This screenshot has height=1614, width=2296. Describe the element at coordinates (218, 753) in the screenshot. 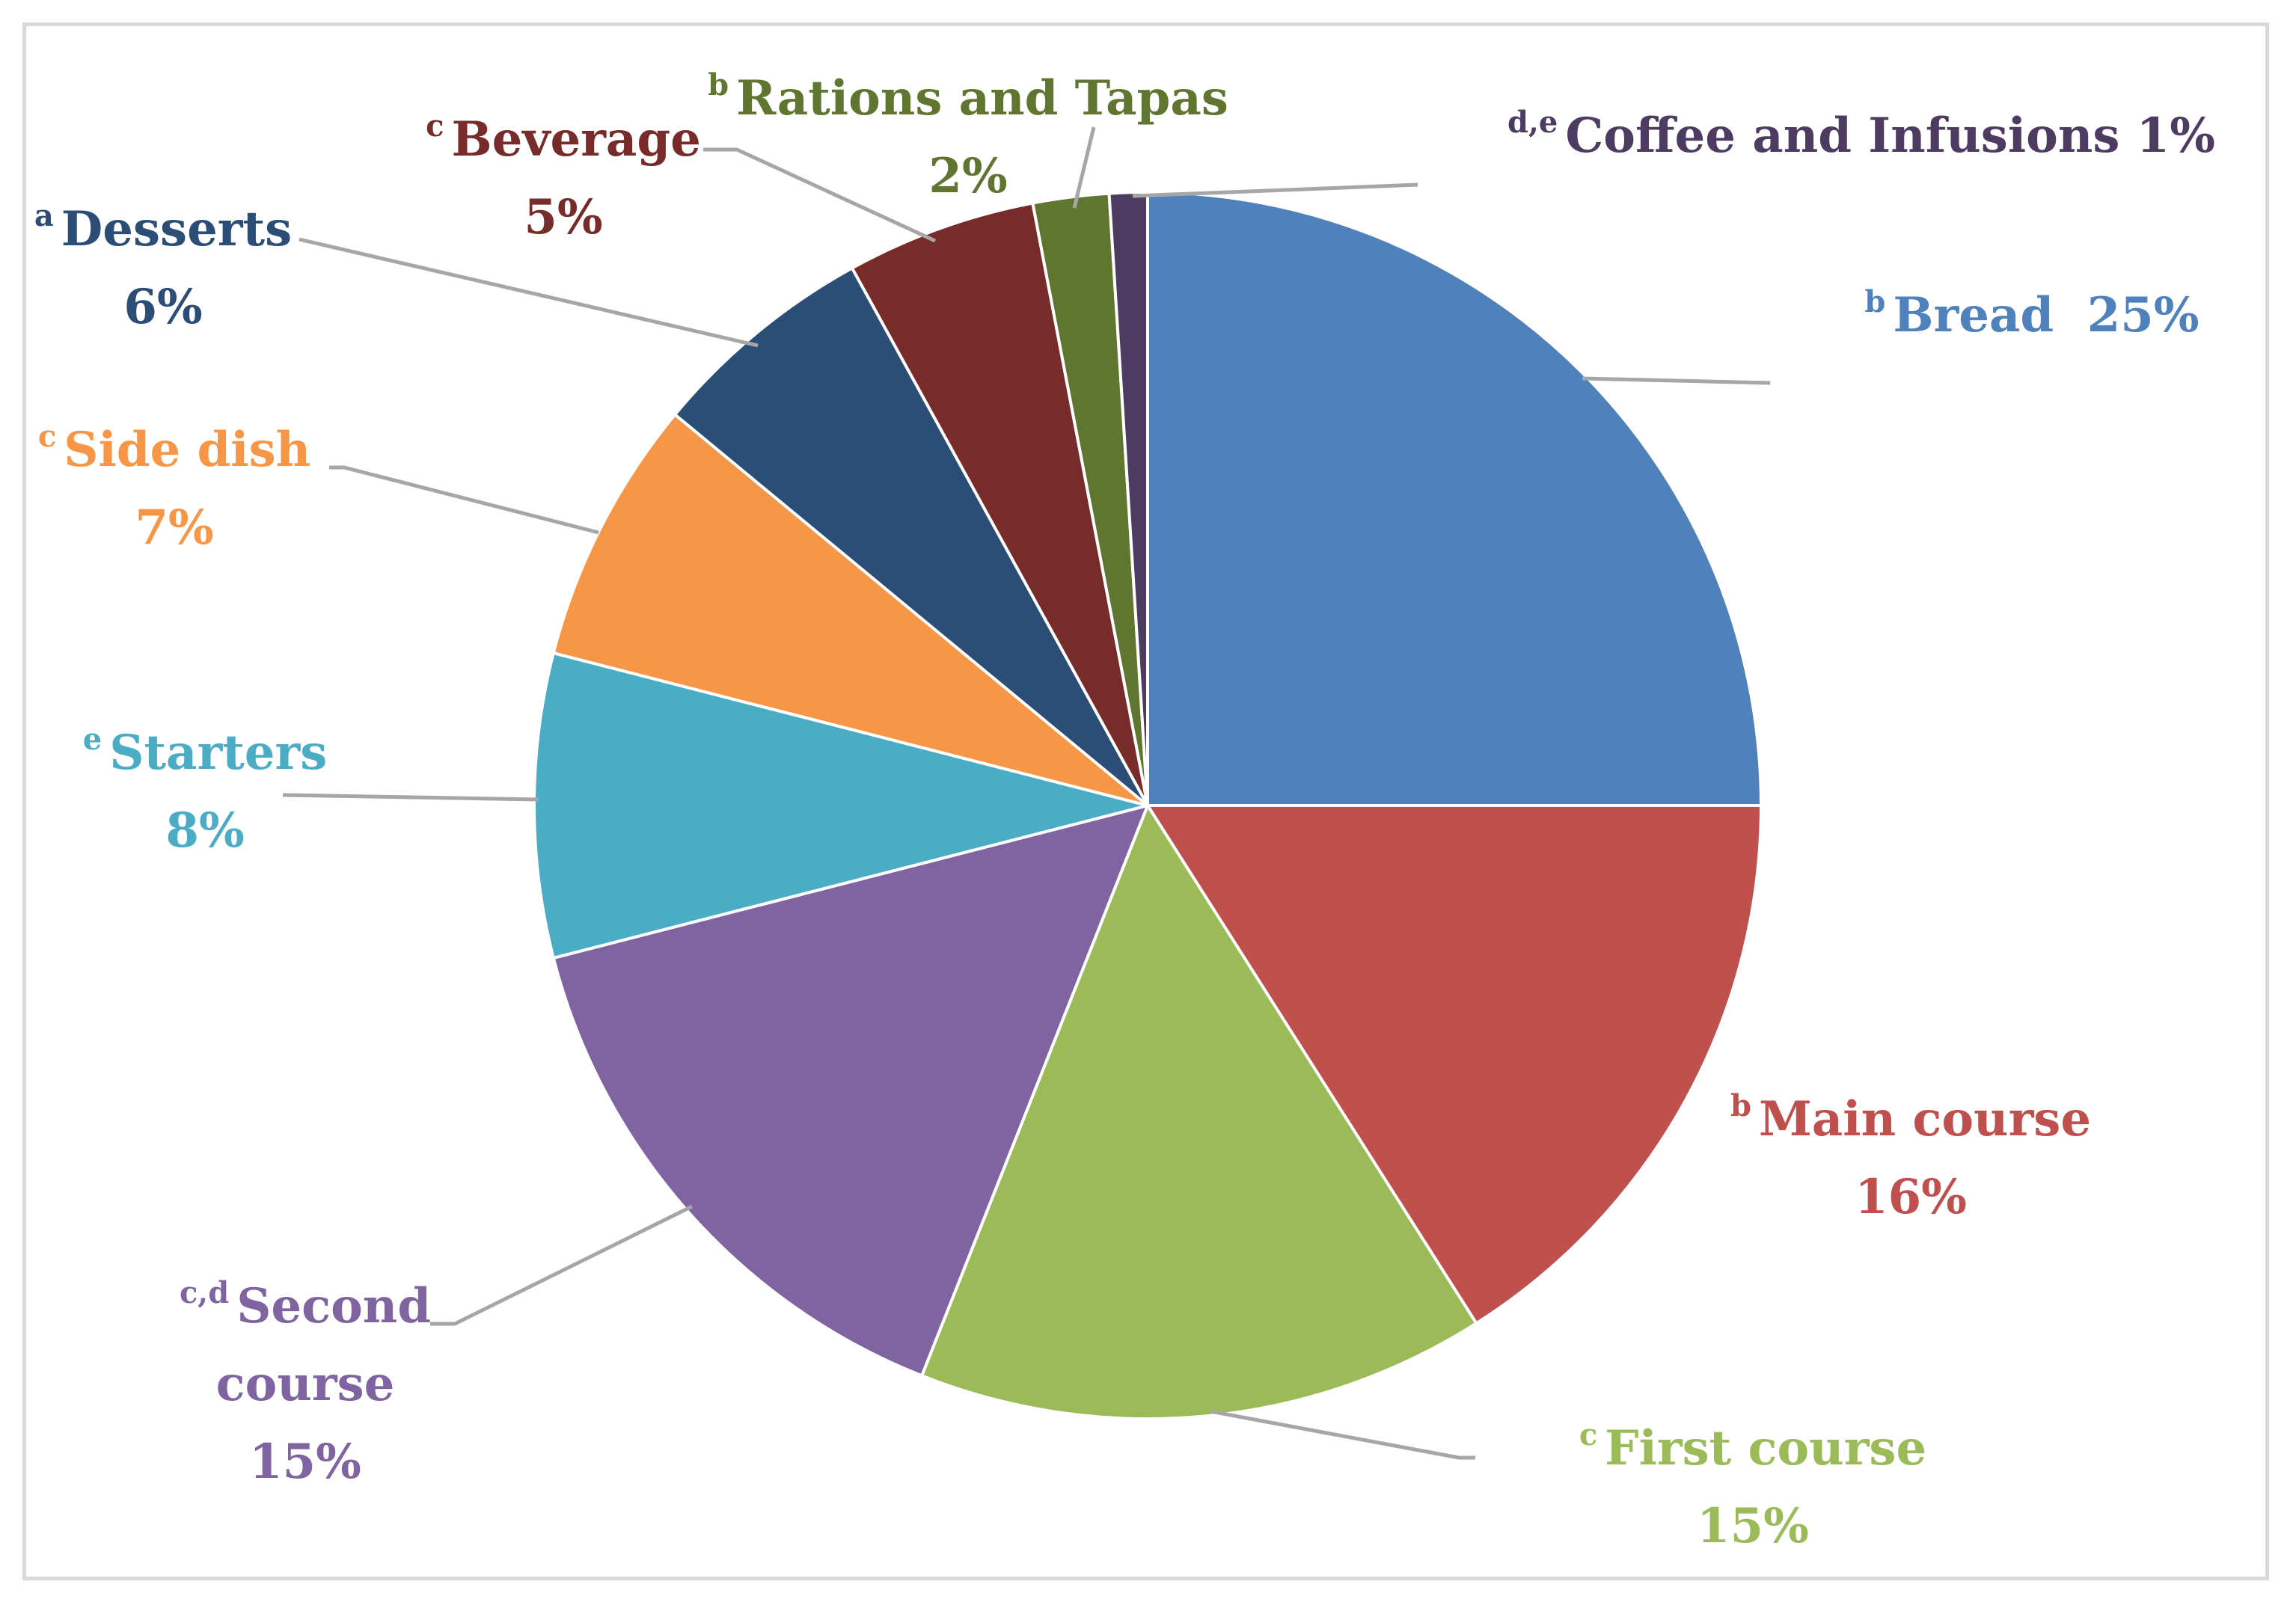

I see `slice-name: Starters` at that location.